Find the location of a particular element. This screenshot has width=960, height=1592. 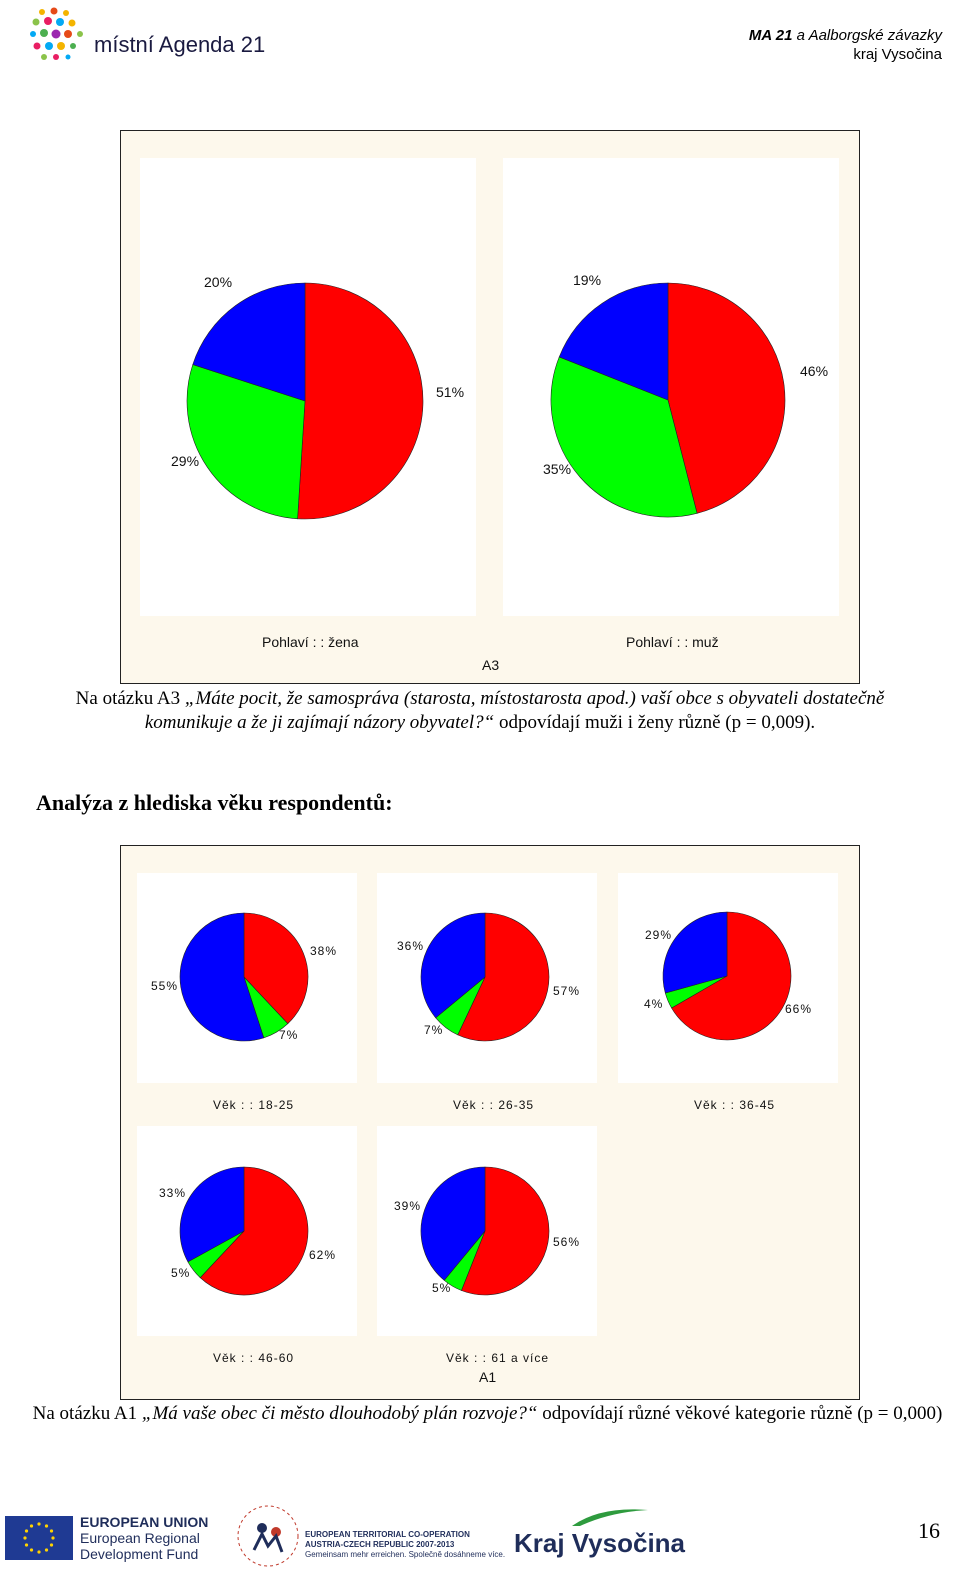

panel-label-36-45: Věk : : 36-45 is located at coordinates (735, 1105).